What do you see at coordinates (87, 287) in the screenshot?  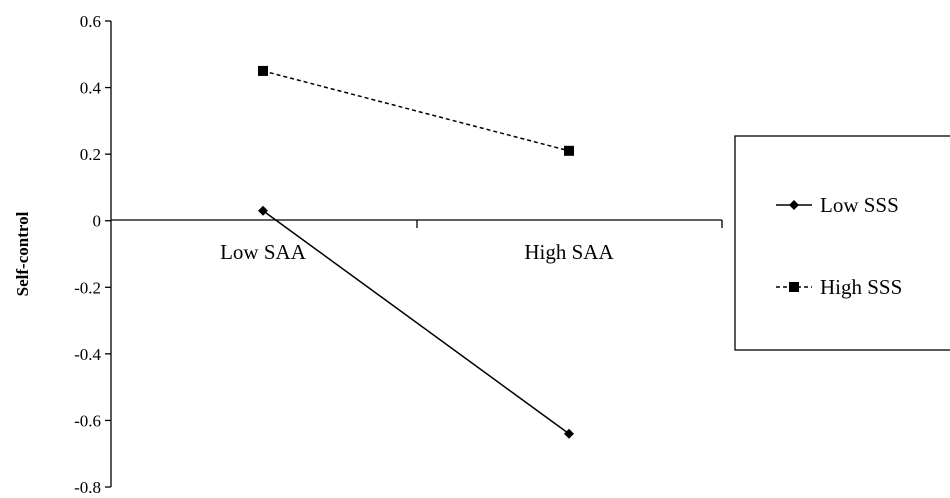 I see `y-tick-label: -0.2` at bounding box center [87, 287].